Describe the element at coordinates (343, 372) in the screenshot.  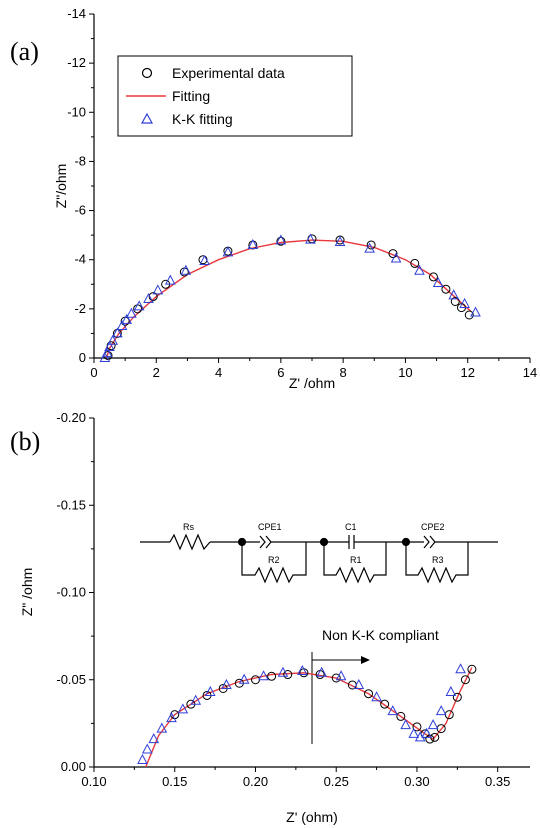
I see `x-tick-label: 8` at that location.